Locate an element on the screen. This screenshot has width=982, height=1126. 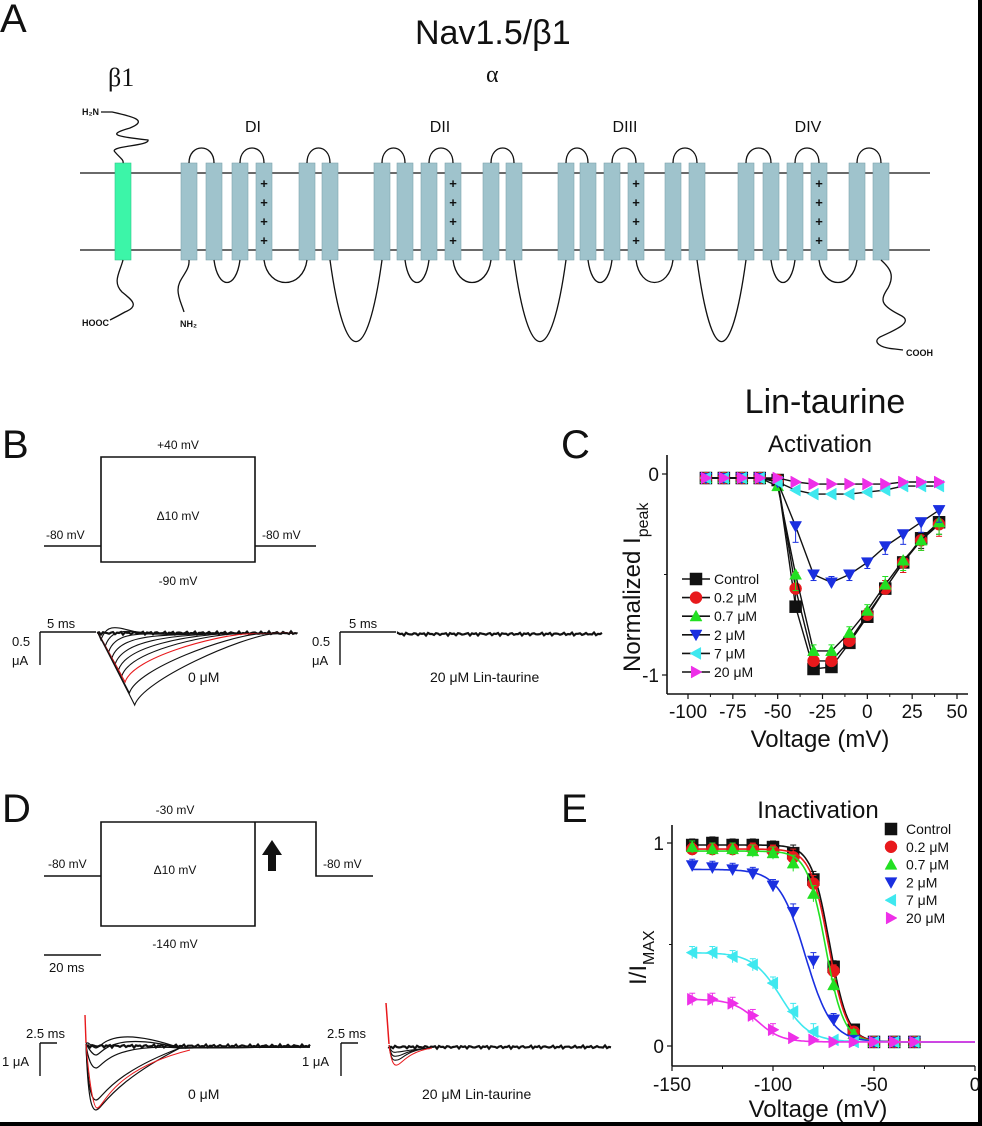
legend-label: 0.2 μM is located at coordinates (735, 598).